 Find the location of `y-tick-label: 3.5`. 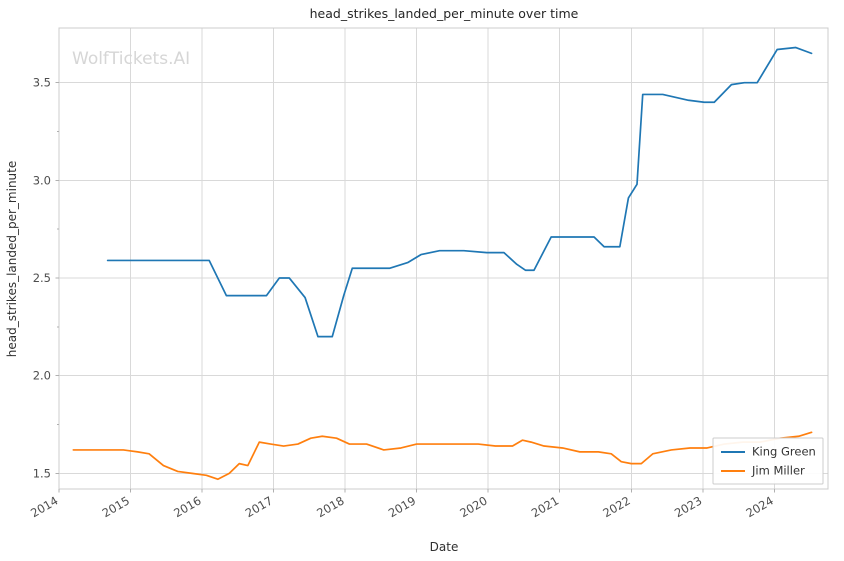

y-tick-label: 3.5 is located at coordinates (42, 83).